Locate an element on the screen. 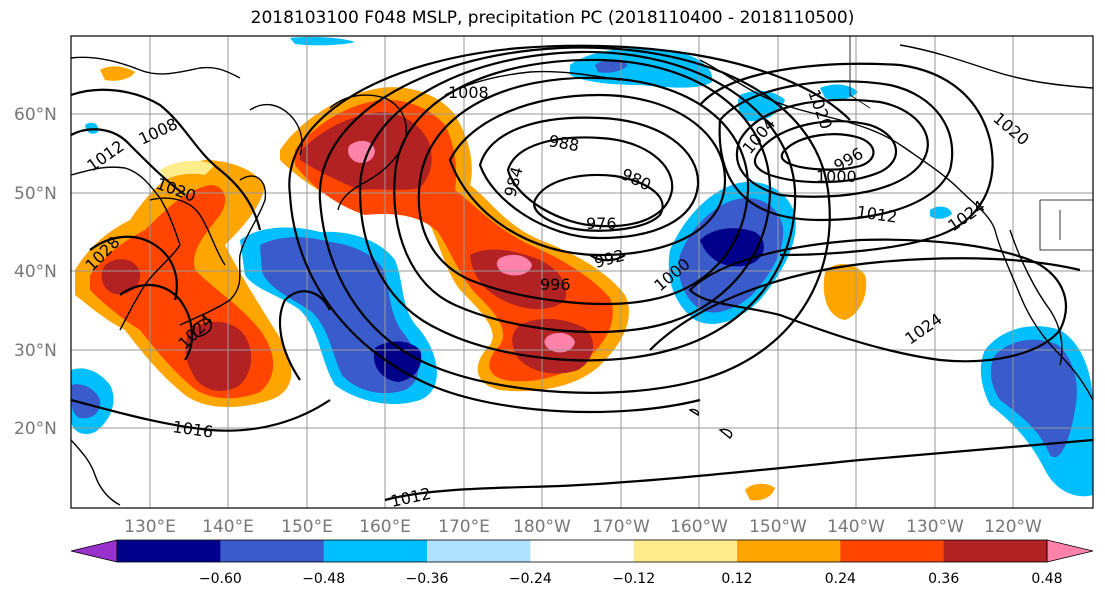  longitude-label: 140°W is located at coordinates (856, 527).